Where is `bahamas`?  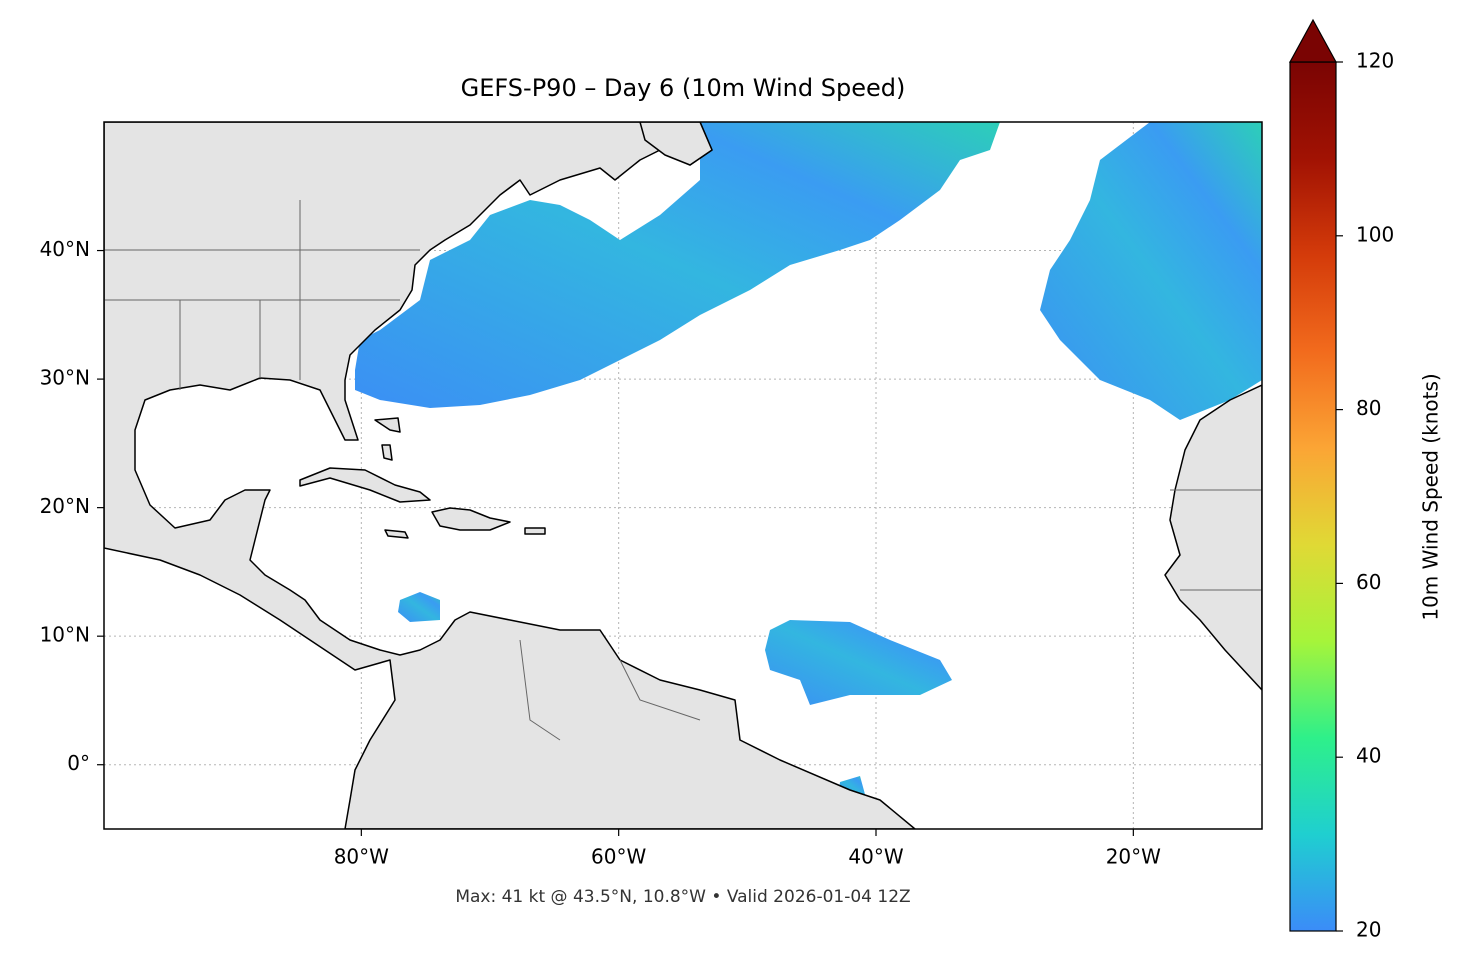 bahamas is located at coordinates (387, 439).